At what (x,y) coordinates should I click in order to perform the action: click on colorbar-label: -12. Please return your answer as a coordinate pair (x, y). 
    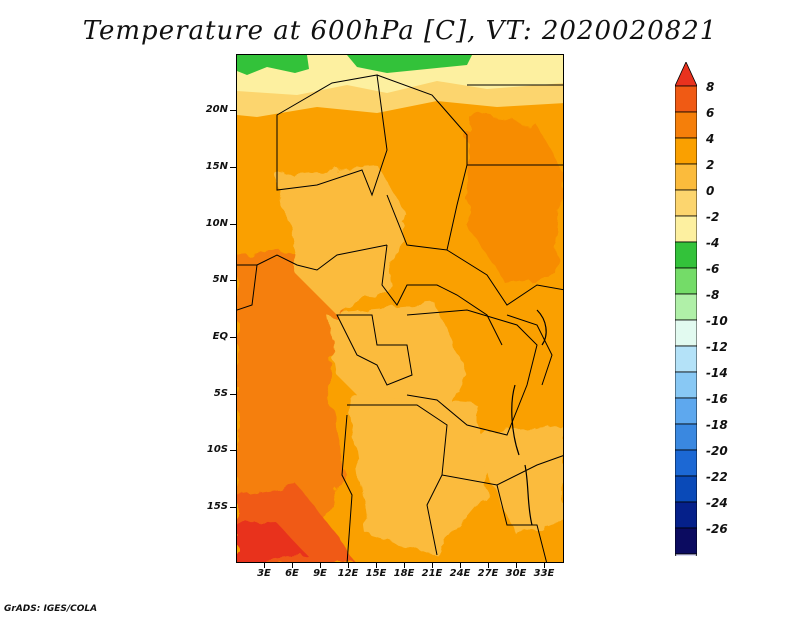
    Looking at the image, I should click on (717, 347).